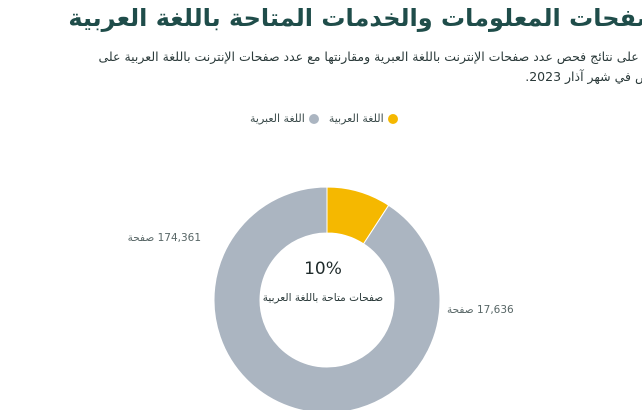 The image size is (642, 410). I want to click on legend-item-arabic: اللغة العربية, so click(363, 118).